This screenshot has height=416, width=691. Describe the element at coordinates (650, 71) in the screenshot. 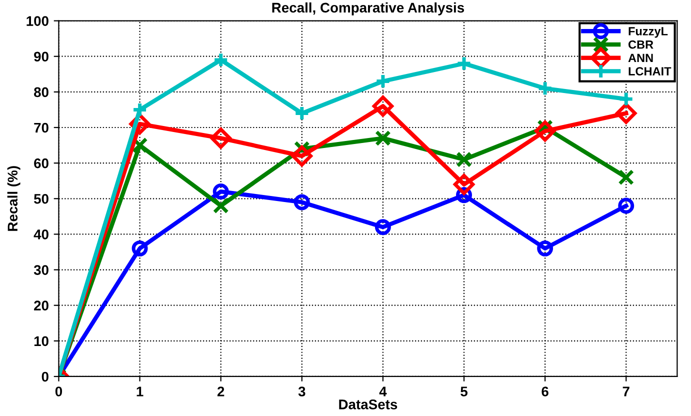

I see `legend-label: LCHAIT` at that location.